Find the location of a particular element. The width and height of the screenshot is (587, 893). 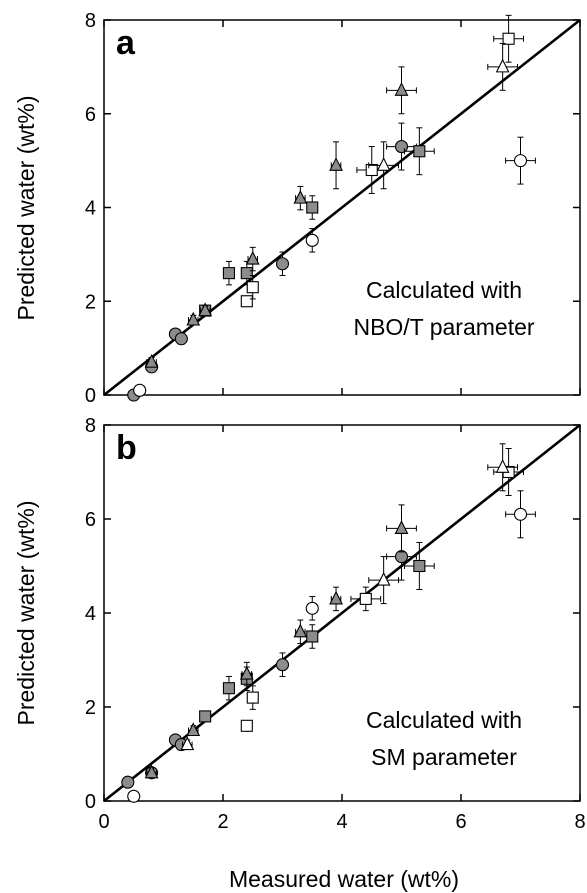

x-tick-label: 0 is located at coordinates (103, 822).